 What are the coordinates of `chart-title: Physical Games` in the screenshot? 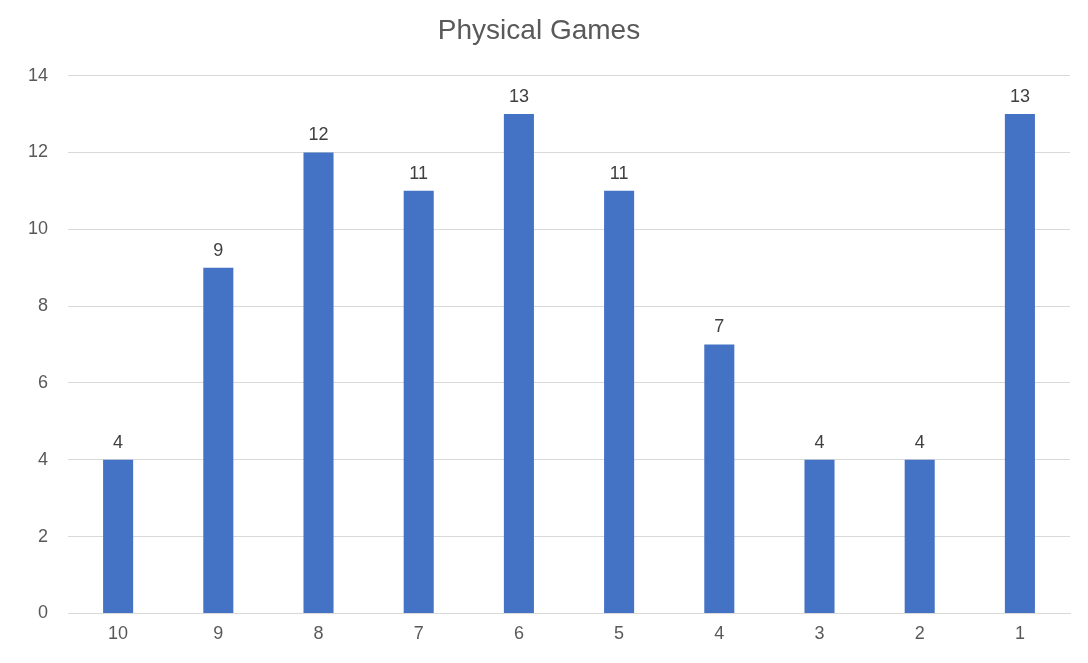 It's located at (539, 29).